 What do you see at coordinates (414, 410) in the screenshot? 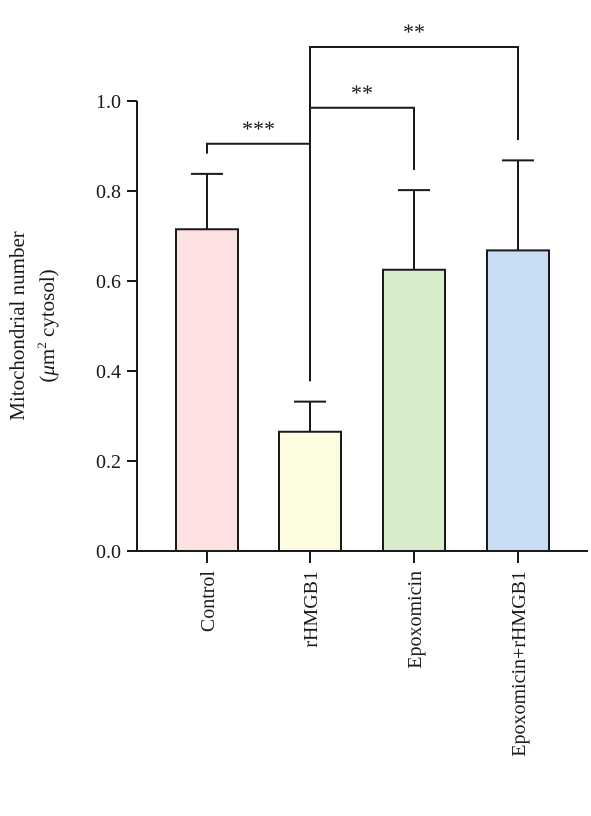
I see `bar-epoxomicin` at bounding box center [414, 410].